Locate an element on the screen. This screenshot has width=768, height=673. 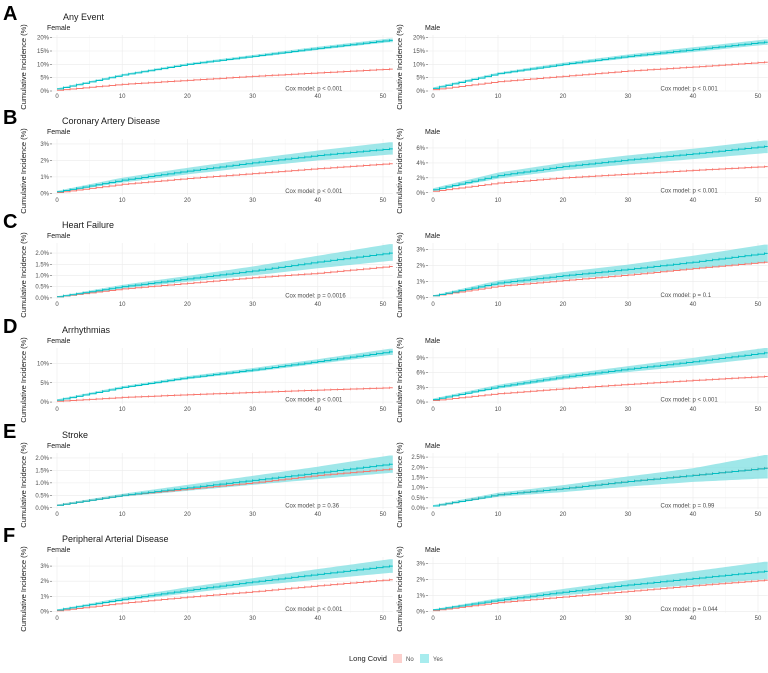
legend: Long Covid No Yes is located at coordinates (396, 658).